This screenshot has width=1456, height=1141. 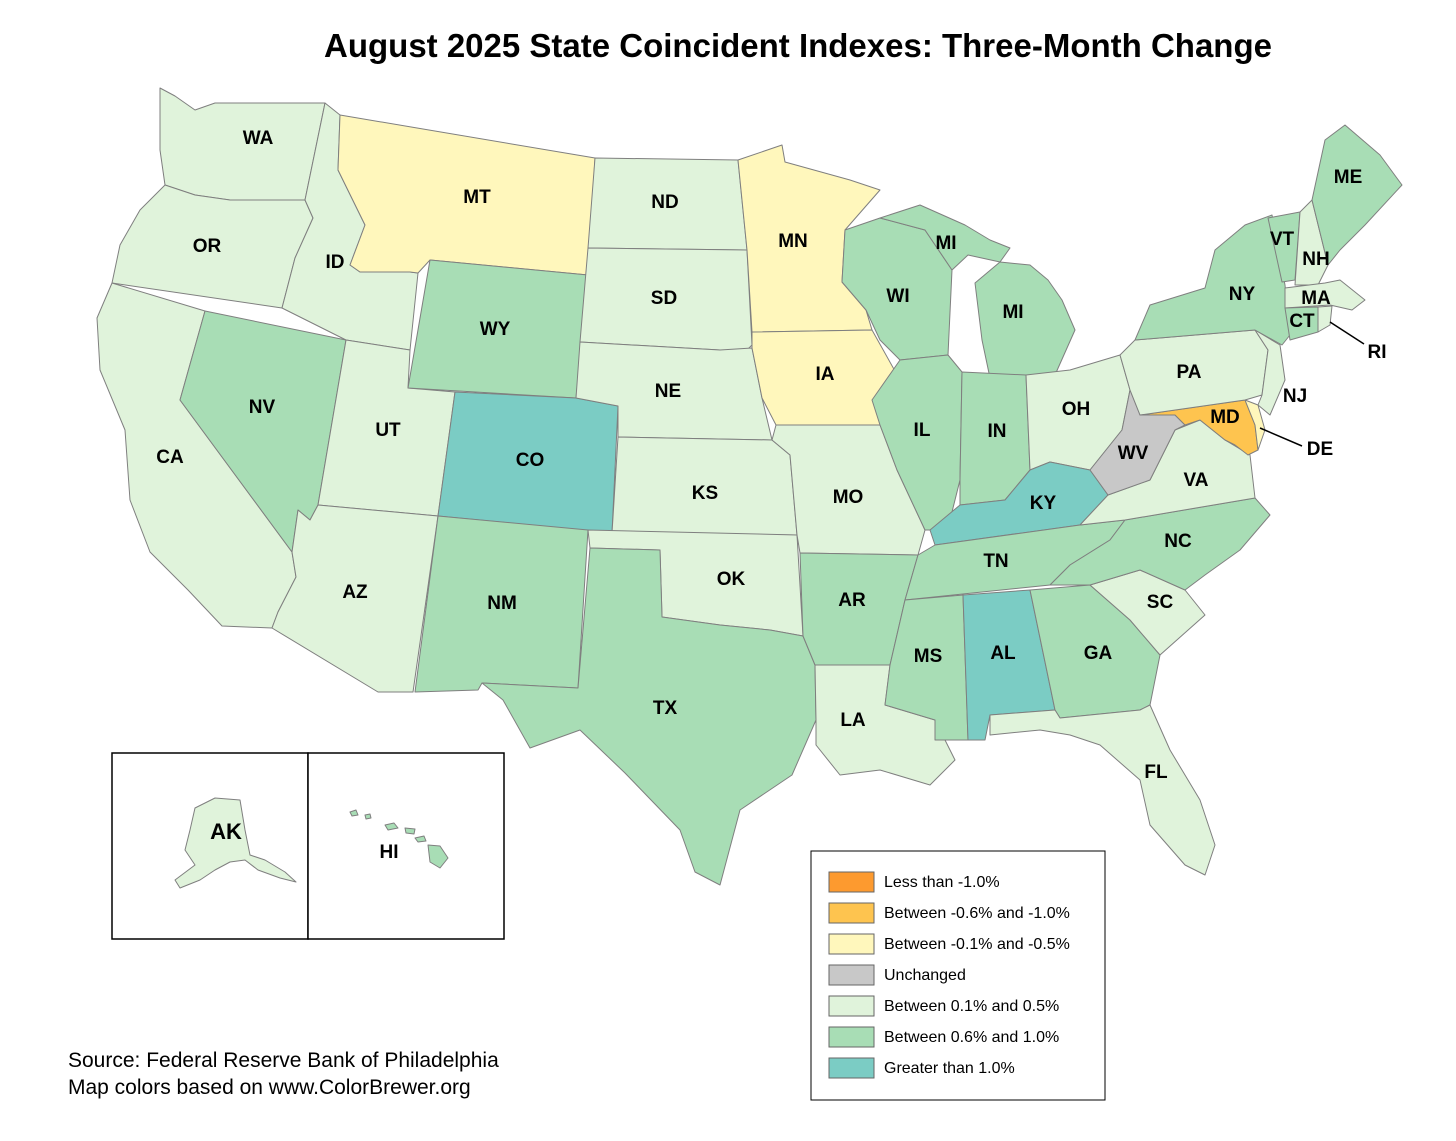 I want to click on label-NM: NM, so click(x=502, y=603).